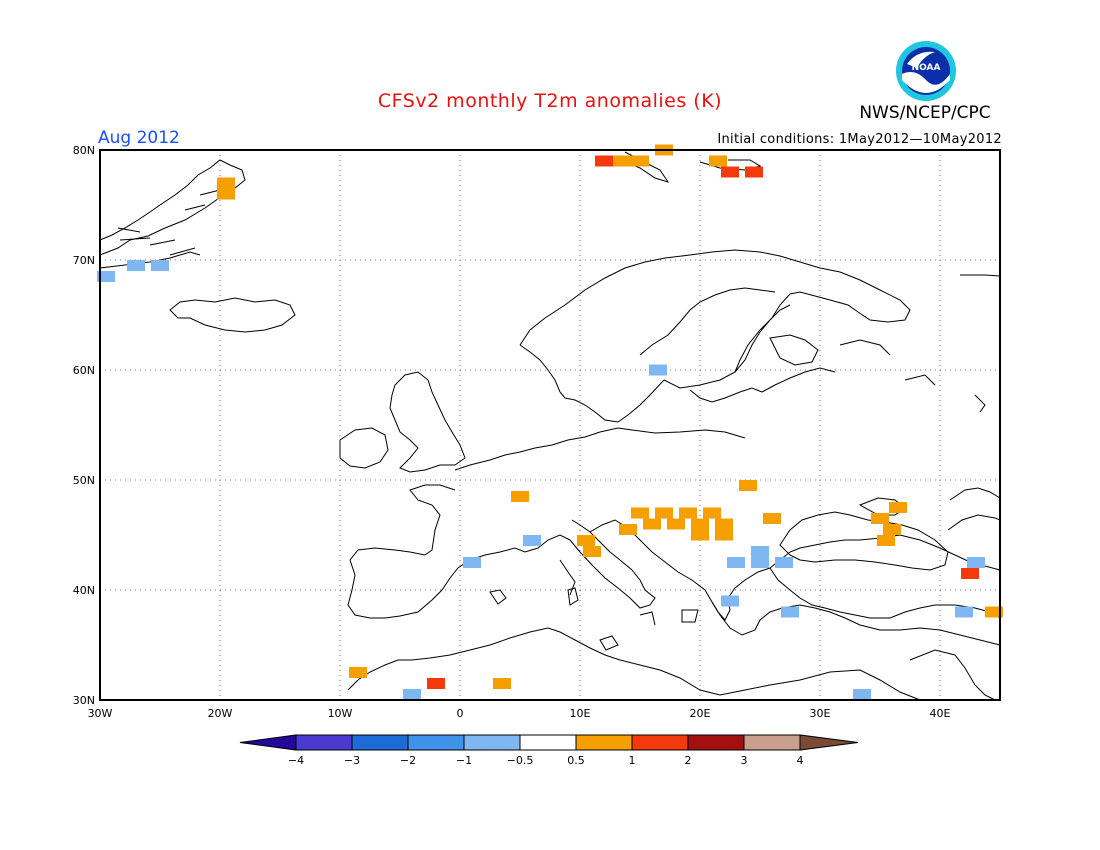 The width and height of the screenshot is (1100, 850). What do you see at coordinates (460, 713) in the screenshot?
I see `lon-tick-label: 0` at bounding box center [460, 713].